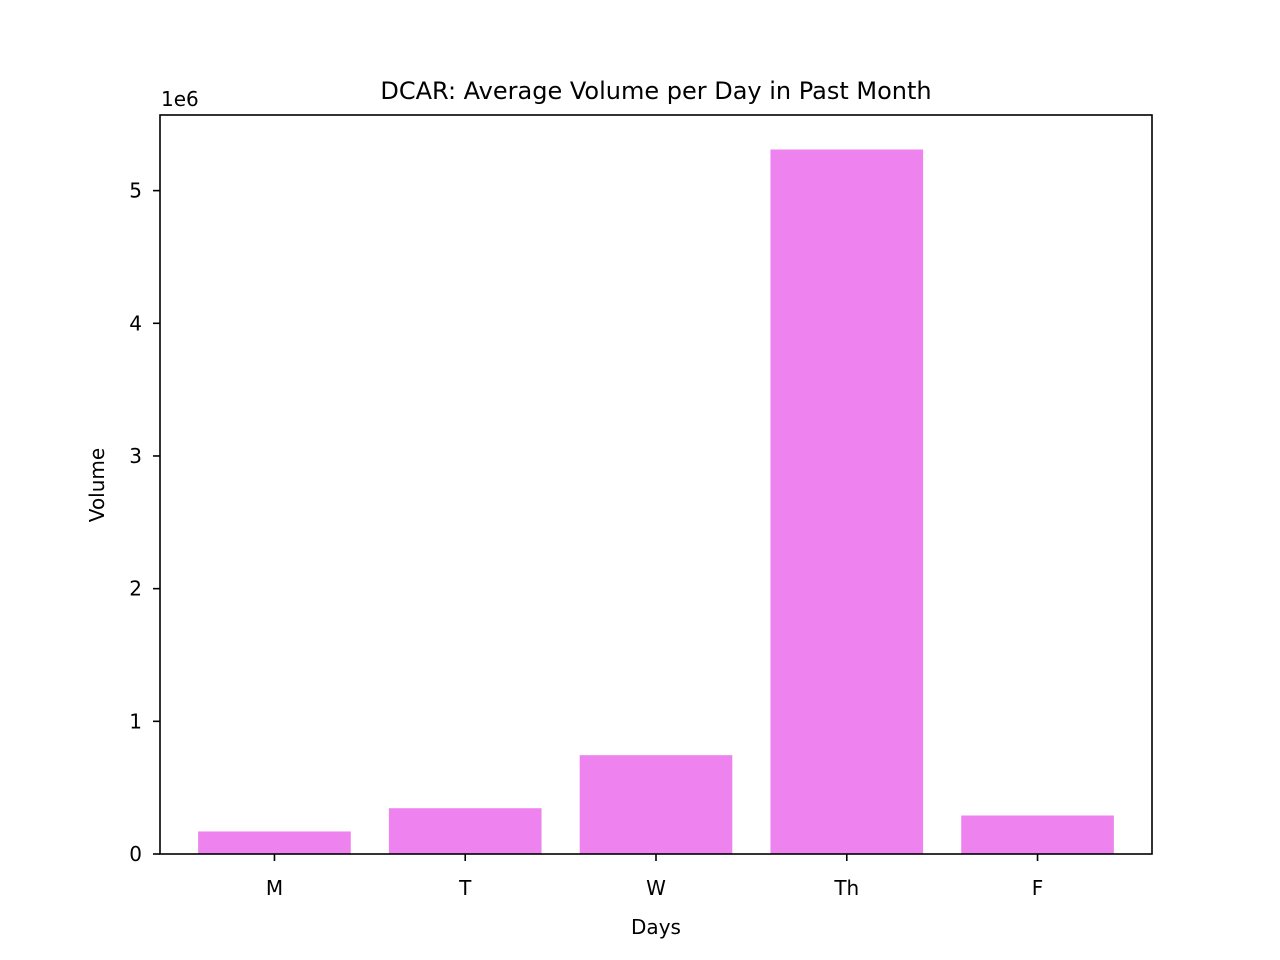  What do you see at coordinates (144, 522) in the screenshot?
I see `y-ticks-group: 0 1 2 3 4 5` at bounding box center [144, 522].